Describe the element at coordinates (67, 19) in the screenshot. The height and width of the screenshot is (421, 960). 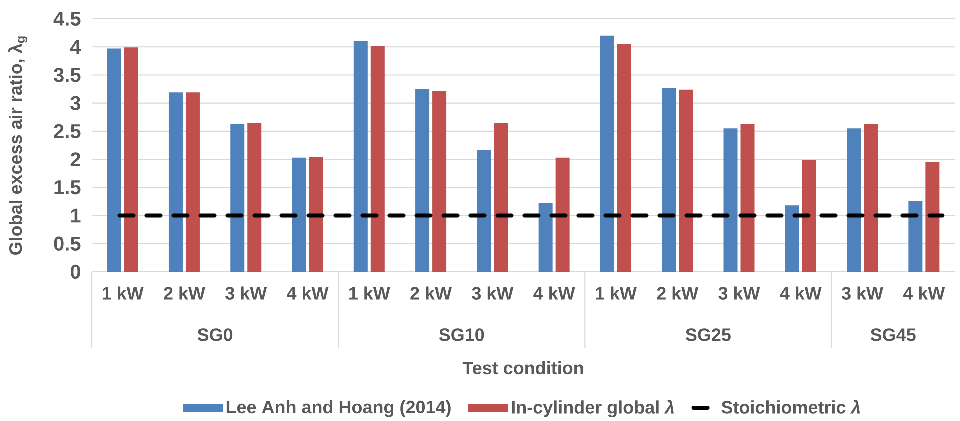
I see `y-tick-label: 4.5` at that location.